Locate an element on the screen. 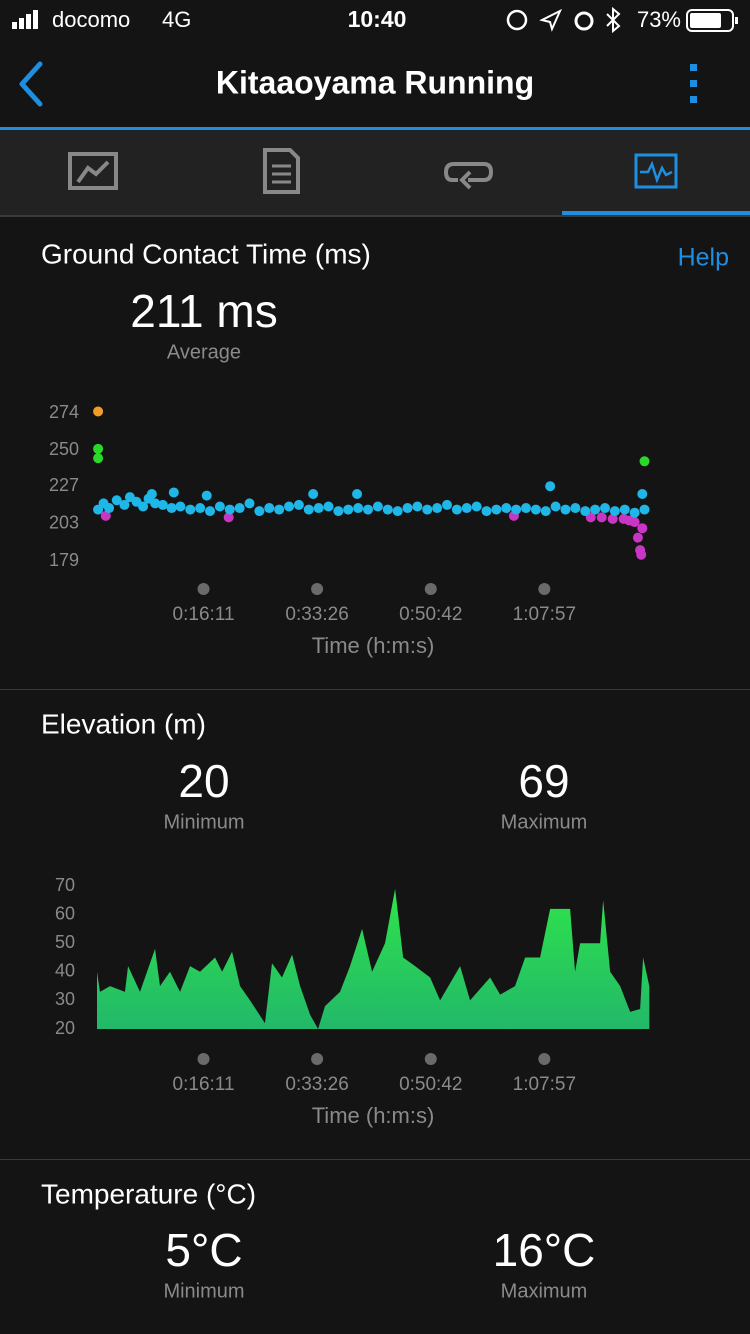 The width and height of the screenshot is (750, 1334). stat-value: 5°C is located at coordinates (203, 1250).